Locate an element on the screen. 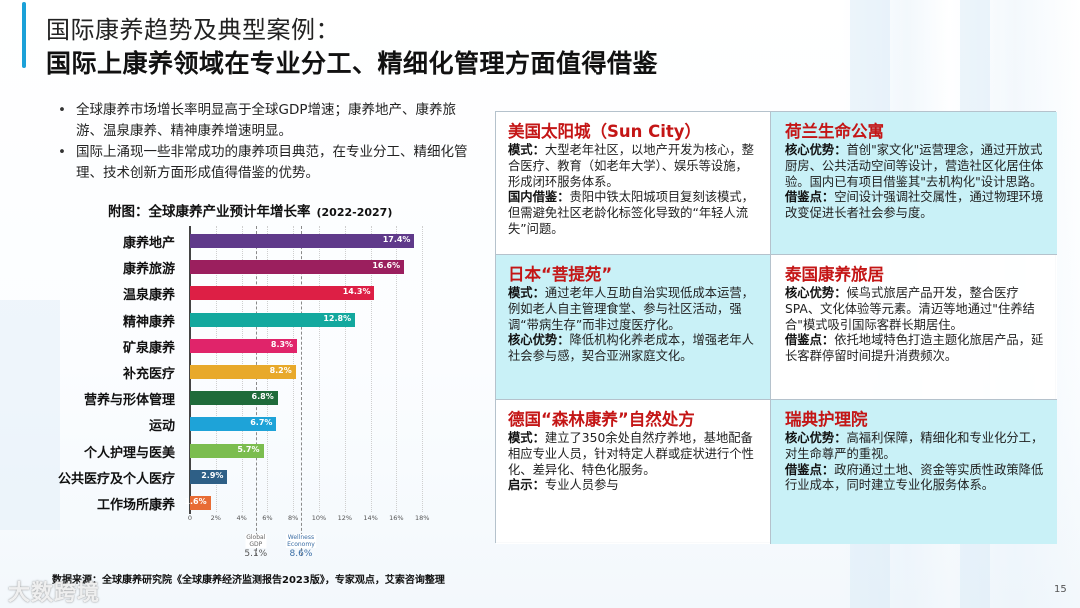  bar: 8.2% is located at coordinates (243, 372).